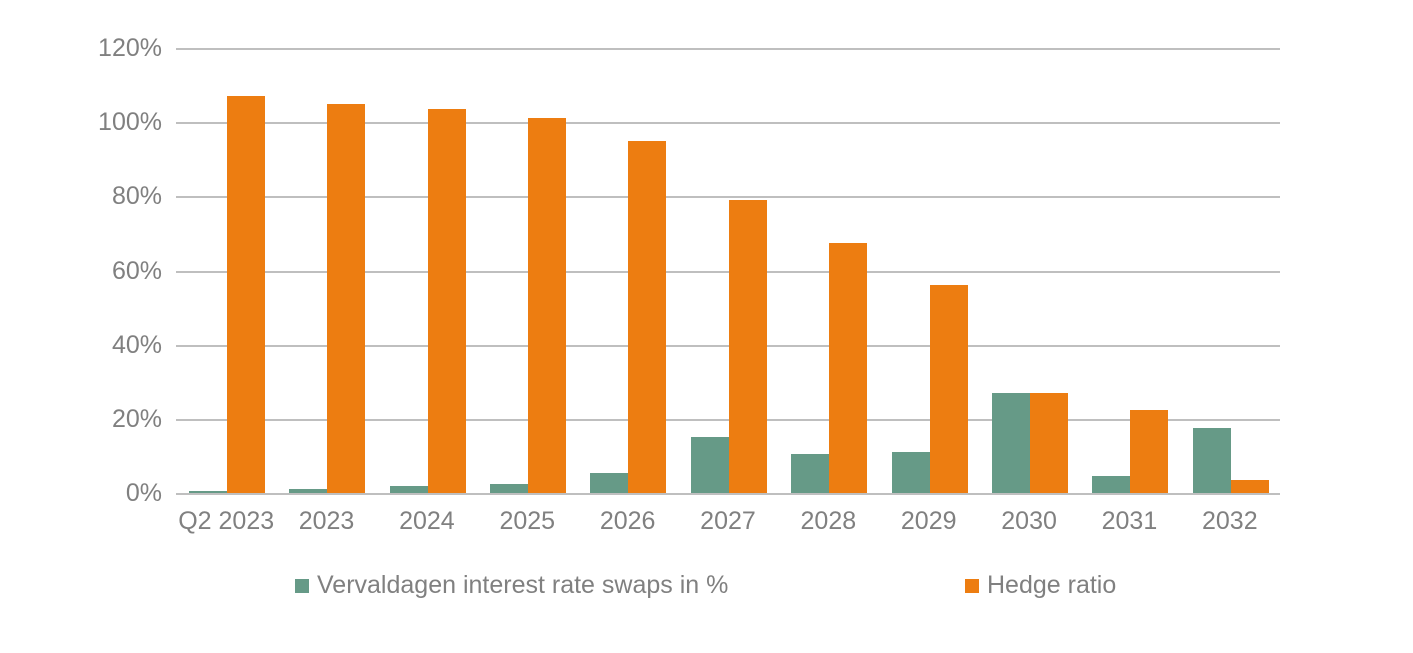  What do you see at coordinates (627, 521) in the screenshot?
I see `x-axis-tick-label: 2026` at bounding box center [627, 521].